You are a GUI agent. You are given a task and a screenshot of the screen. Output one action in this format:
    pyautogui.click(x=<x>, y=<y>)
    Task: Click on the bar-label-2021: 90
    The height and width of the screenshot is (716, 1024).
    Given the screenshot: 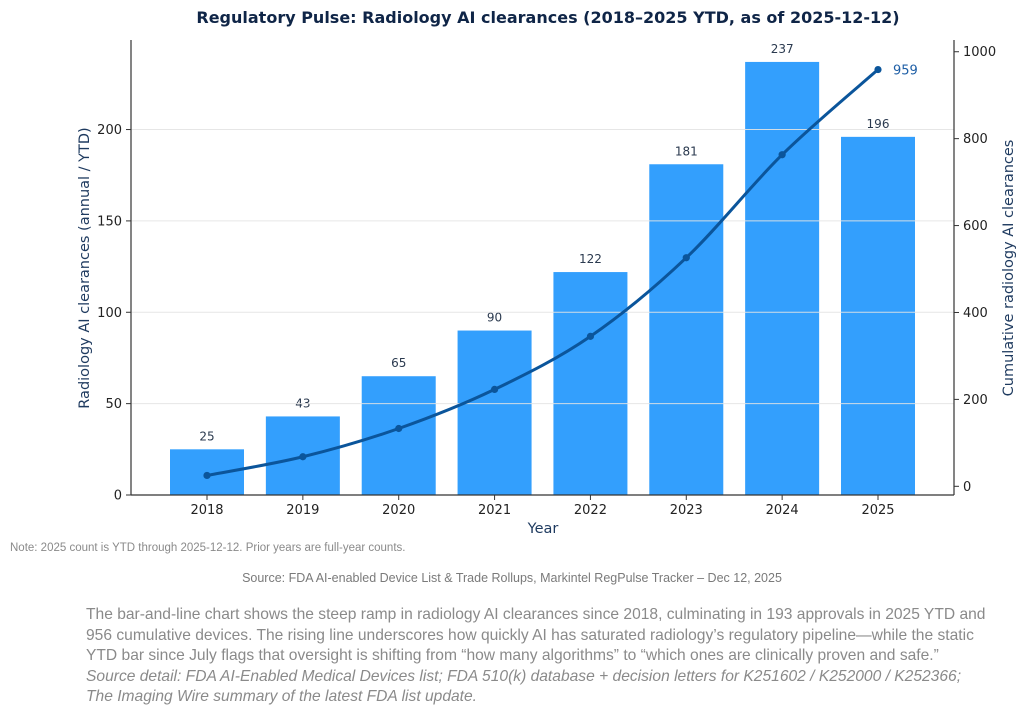 What is the action you would take?
    pyautogui.click(x=494, y=318)
    